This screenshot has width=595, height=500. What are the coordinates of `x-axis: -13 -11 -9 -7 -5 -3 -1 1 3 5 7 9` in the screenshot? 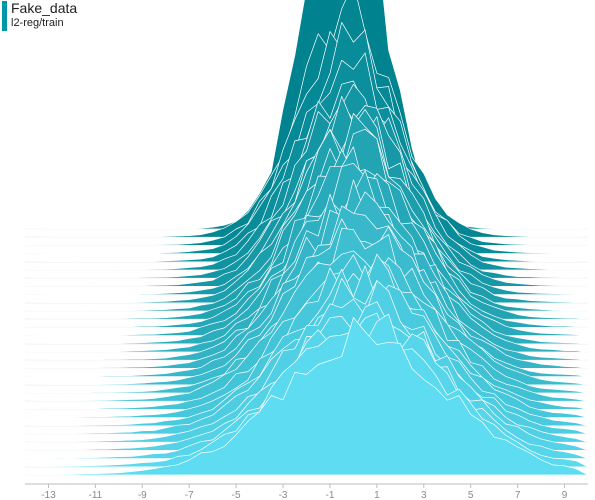 It's located at (306, 491).